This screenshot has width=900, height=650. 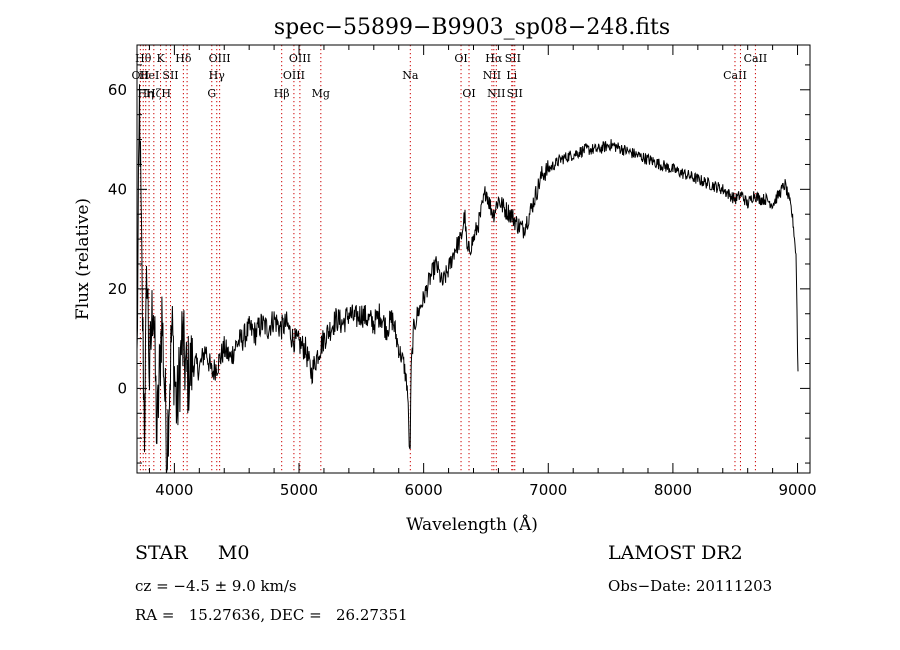 What do you see at coordinates (675, 553) in the screenshot?
I see `survey-label: LAMOST DR2` at bounding box center [675, 553].